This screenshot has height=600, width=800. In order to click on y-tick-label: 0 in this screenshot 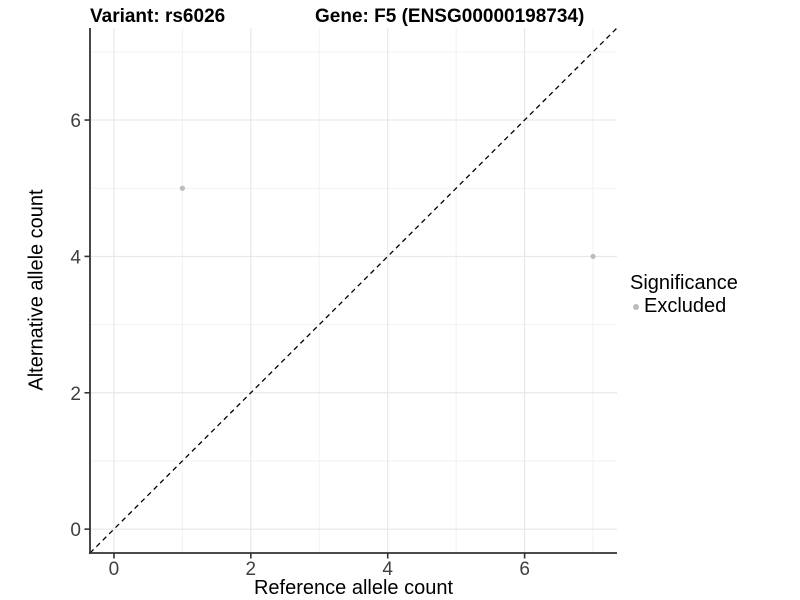, I will do `click(75, 530)`.